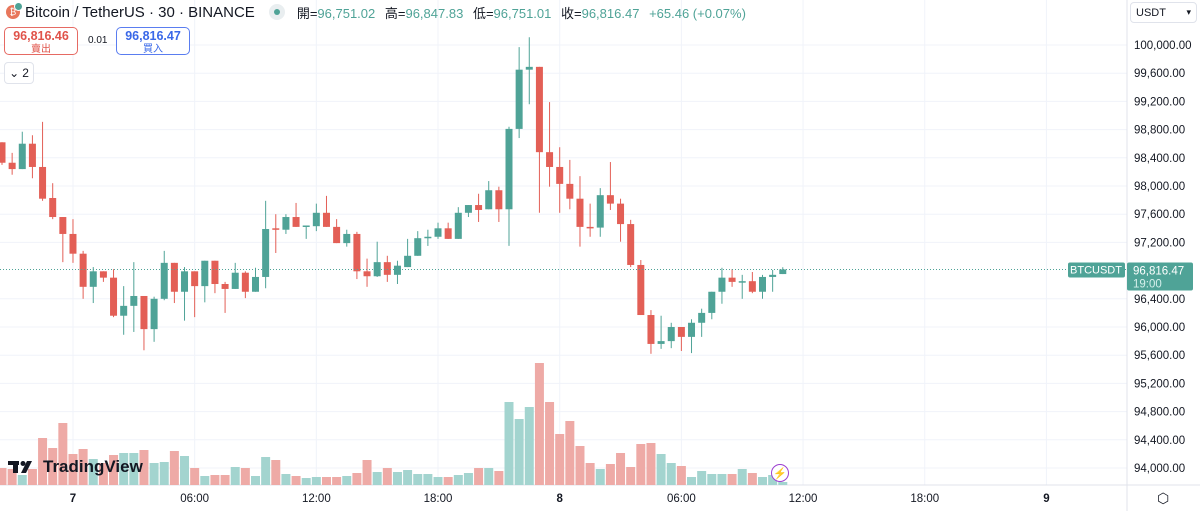  I want to click on price-axis-label: 100,000.00, so click(1163, 46).